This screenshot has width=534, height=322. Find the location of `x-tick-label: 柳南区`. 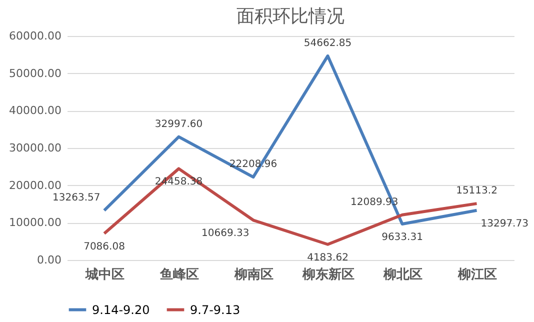

x-tick-label: 柳南区 is located at coordinates (253, 275).